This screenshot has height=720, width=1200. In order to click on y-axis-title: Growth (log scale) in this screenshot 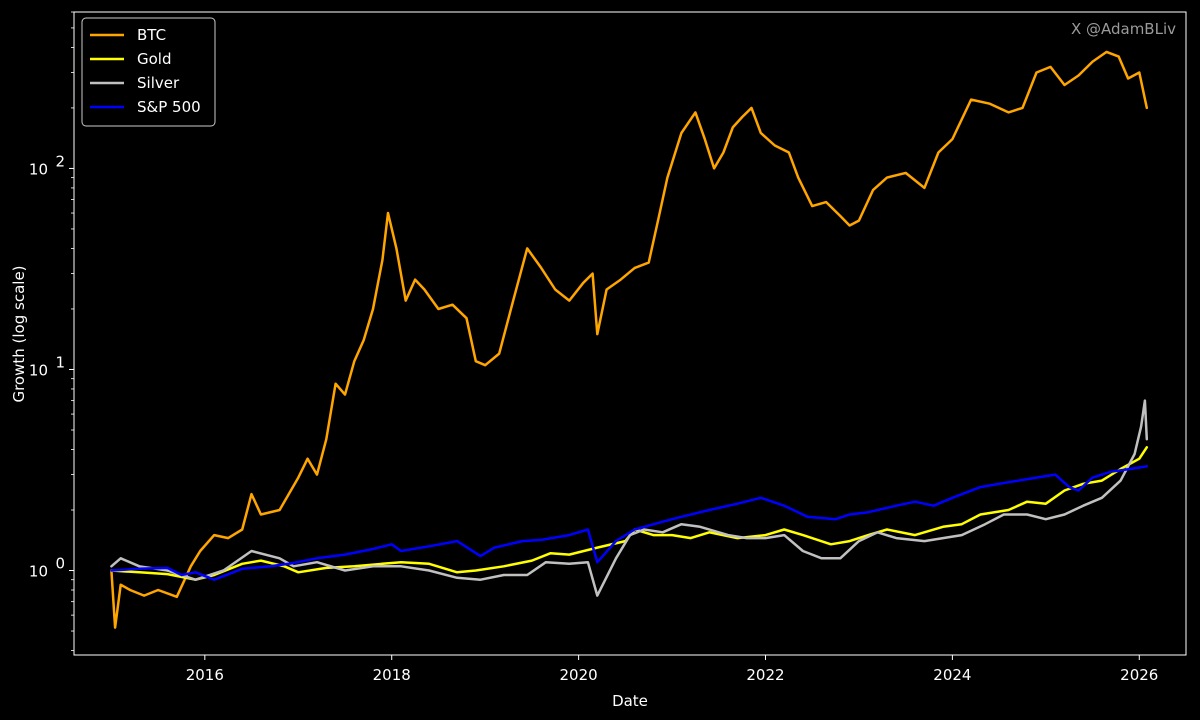, I will do `click(19, 333)`.